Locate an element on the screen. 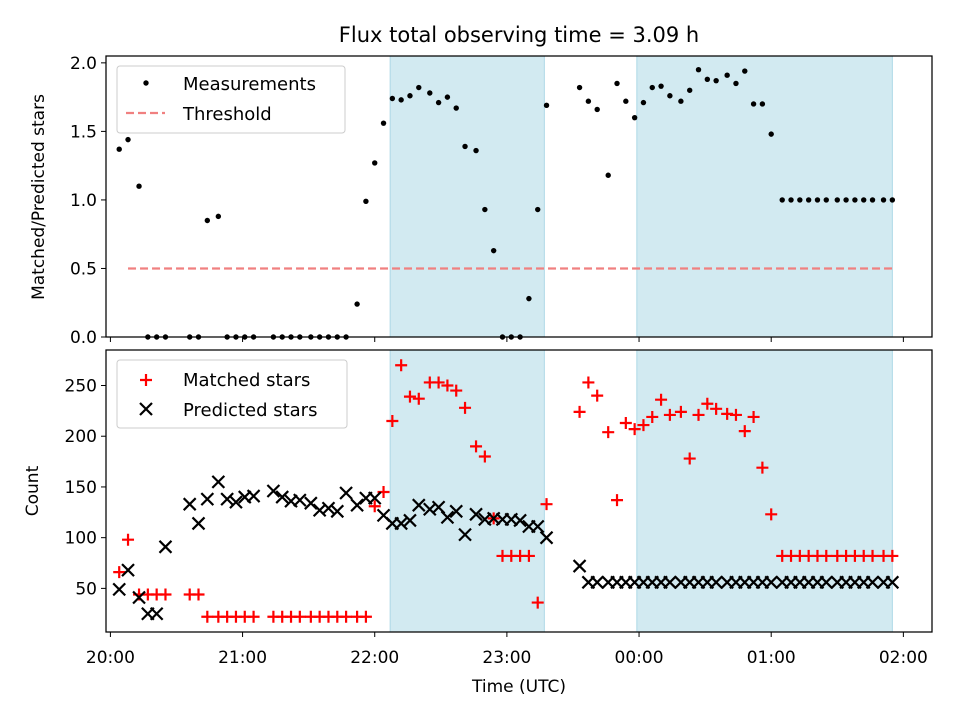  y-tick-label: 0.5 is located at coordinates (83, 269).